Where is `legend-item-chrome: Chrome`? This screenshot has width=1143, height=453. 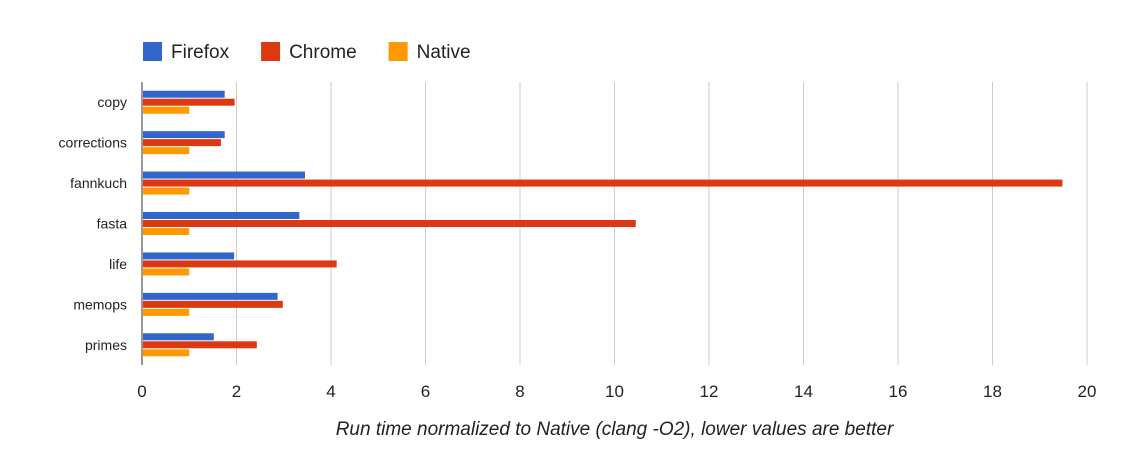 legend-item-chrome: Chrome is located at coordinates (309, 52).